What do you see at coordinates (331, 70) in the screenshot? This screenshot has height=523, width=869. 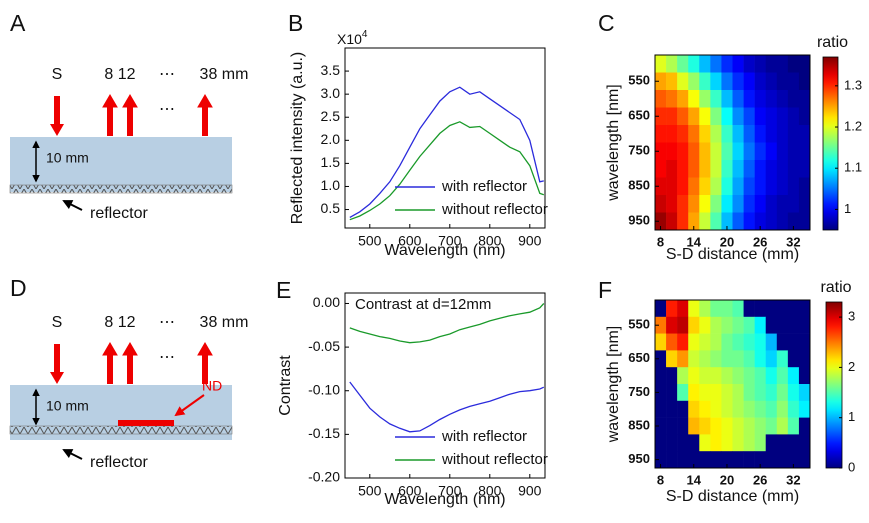 I see `y-tick-label: 3.5` at bounding box center [331, 70].